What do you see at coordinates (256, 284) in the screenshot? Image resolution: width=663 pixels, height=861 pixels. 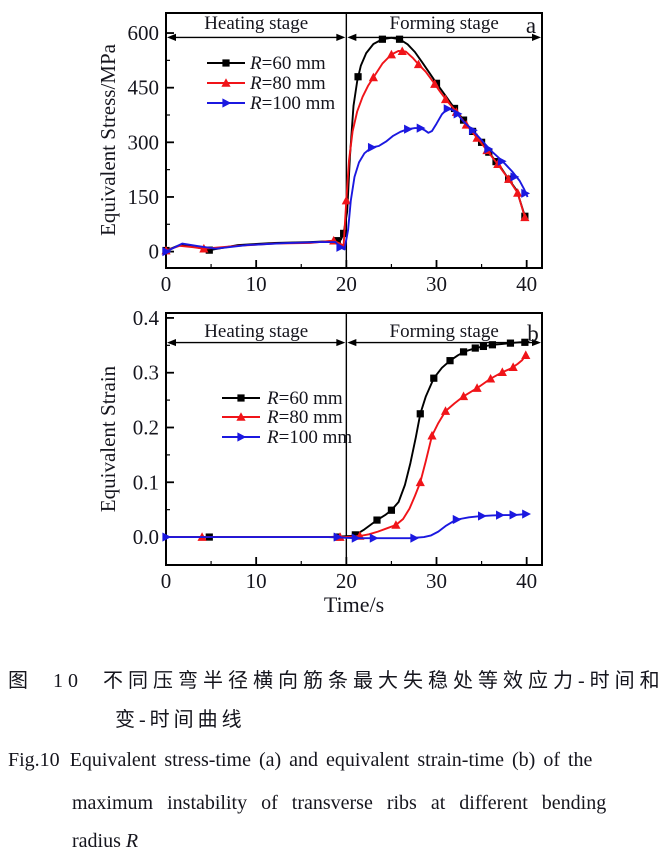 I see `x-tick-label: 10` at bounding box center [256, 284].